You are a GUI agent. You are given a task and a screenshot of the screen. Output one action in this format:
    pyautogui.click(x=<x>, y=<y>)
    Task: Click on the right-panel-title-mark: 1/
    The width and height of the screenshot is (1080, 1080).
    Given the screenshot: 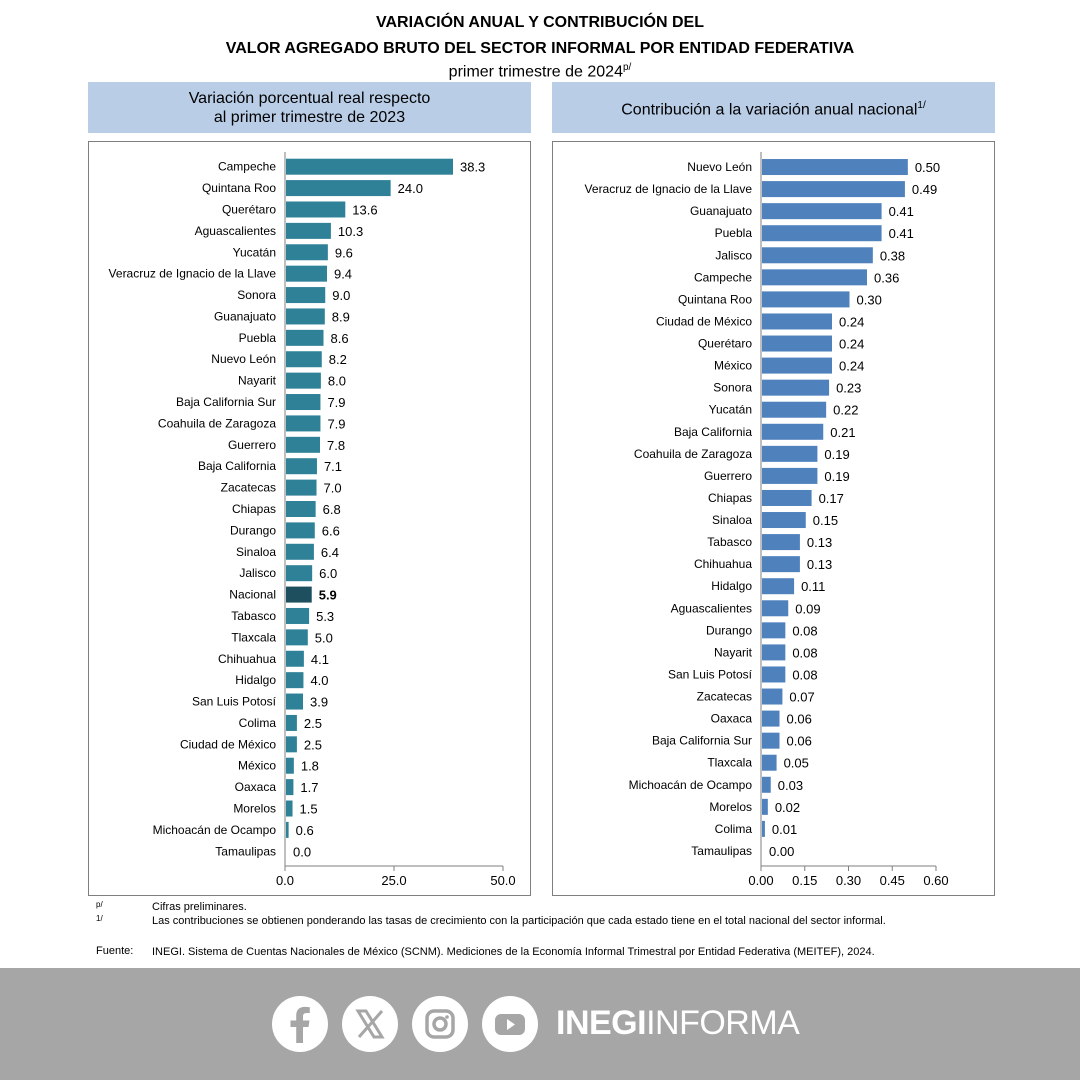 What is the action you would take?
    pyautogui.click(x=921, y=105)
    